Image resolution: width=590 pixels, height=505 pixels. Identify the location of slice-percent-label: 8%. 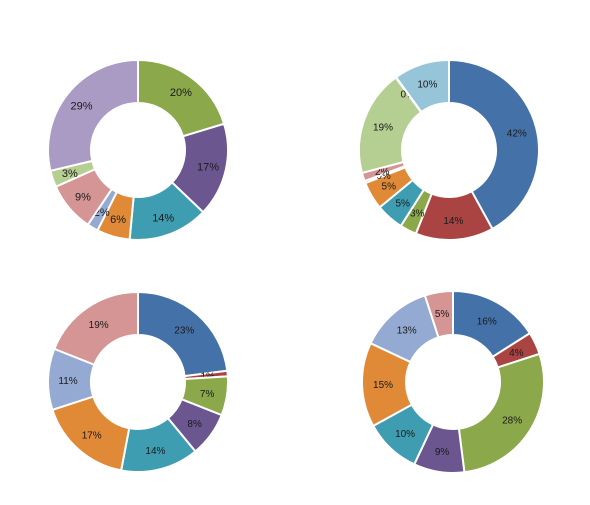
(194, 424).